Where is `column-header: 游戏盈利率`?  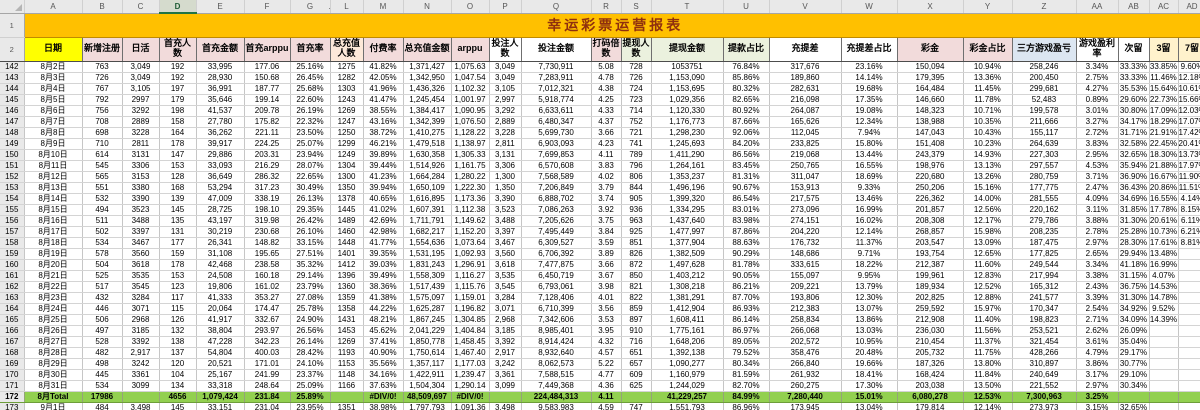
column-header: 游戏盈利率 is located at coordinates (1097, 49).